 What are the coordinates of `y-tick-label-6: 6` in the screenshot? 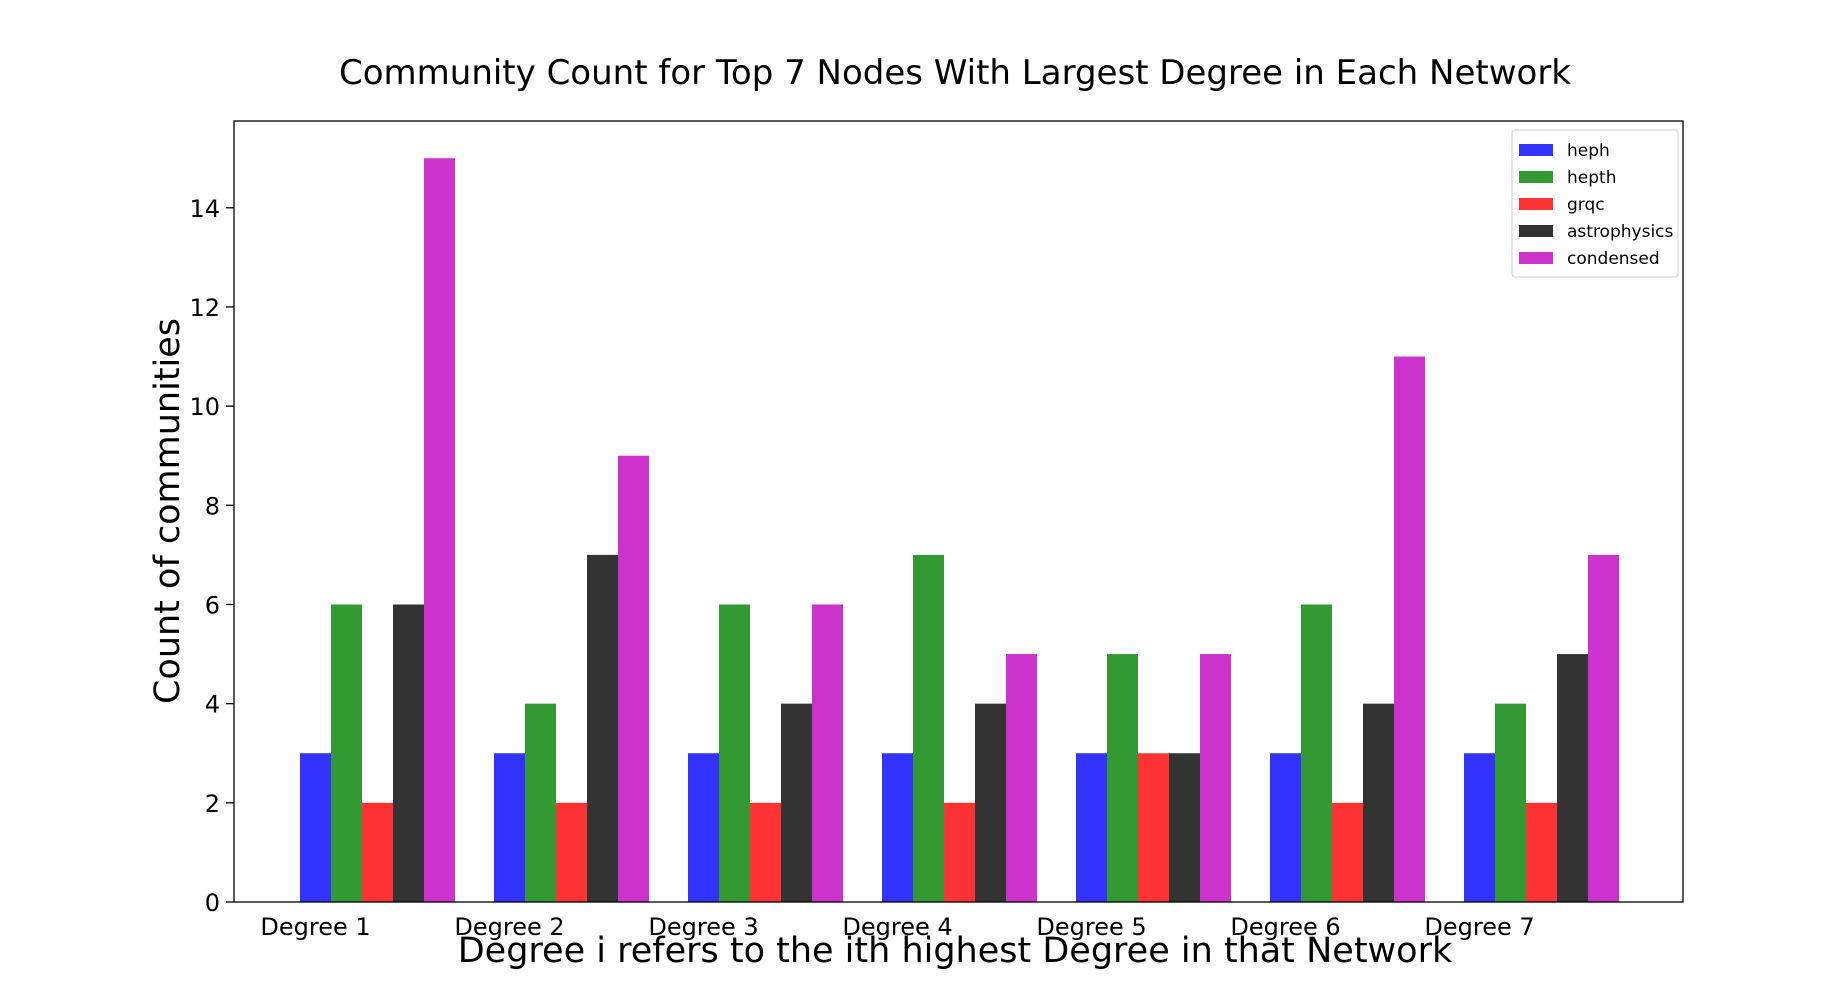 It's located at (212, 605).